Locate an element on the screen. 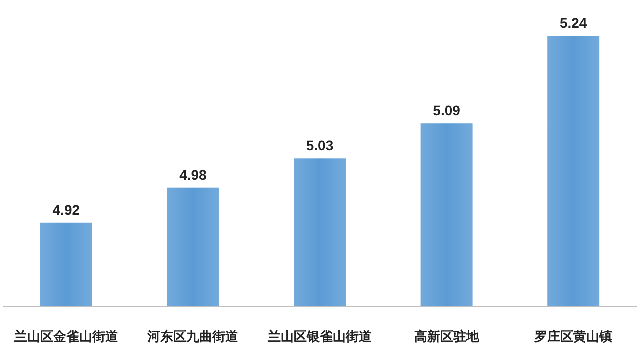  data-label: 4.98 is located at coordinates (194, 174).